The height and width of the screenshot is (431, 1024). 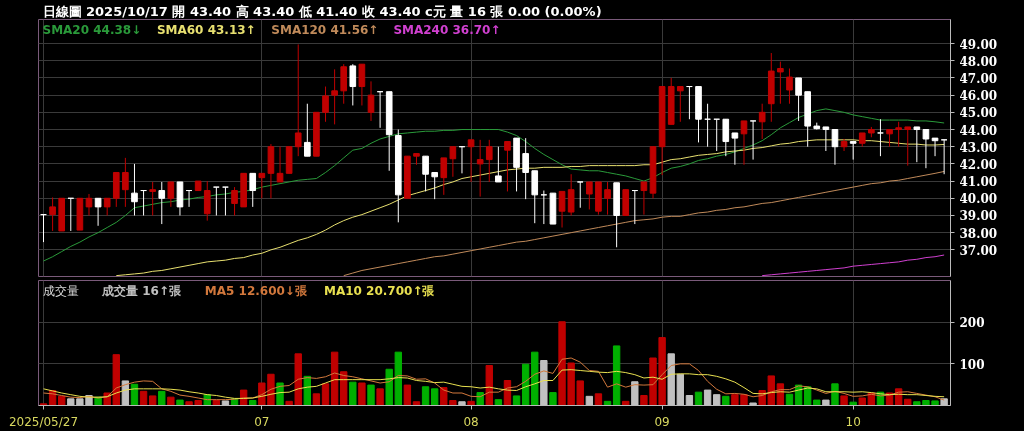 I want to click on y-tick-label: 37.00, so click(x=978, y=250).